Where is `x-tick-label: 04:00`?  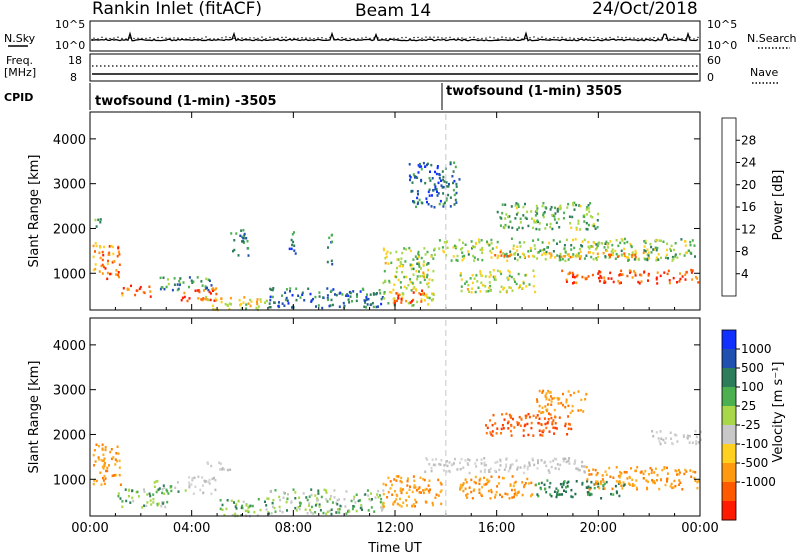
x-tick-label: 04:00 is located at coordinates (191, 528).